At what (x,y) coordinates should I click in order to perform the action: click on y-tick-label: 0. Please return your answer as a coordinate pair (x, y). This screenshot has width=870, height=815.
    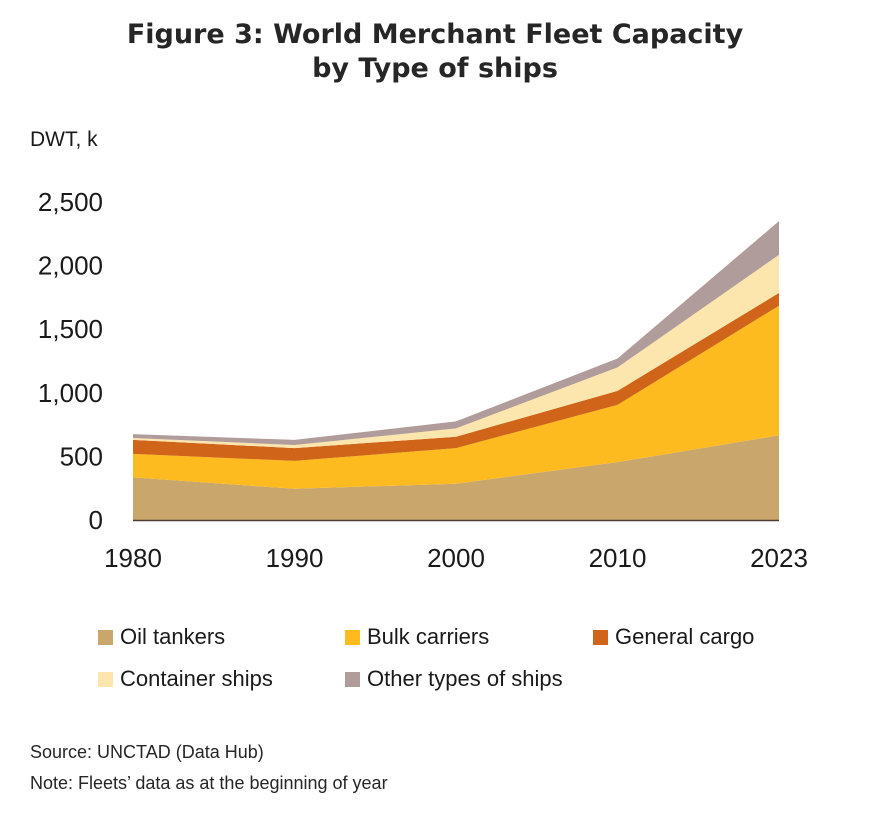
    Looking at the image, I should click on (96, 520).